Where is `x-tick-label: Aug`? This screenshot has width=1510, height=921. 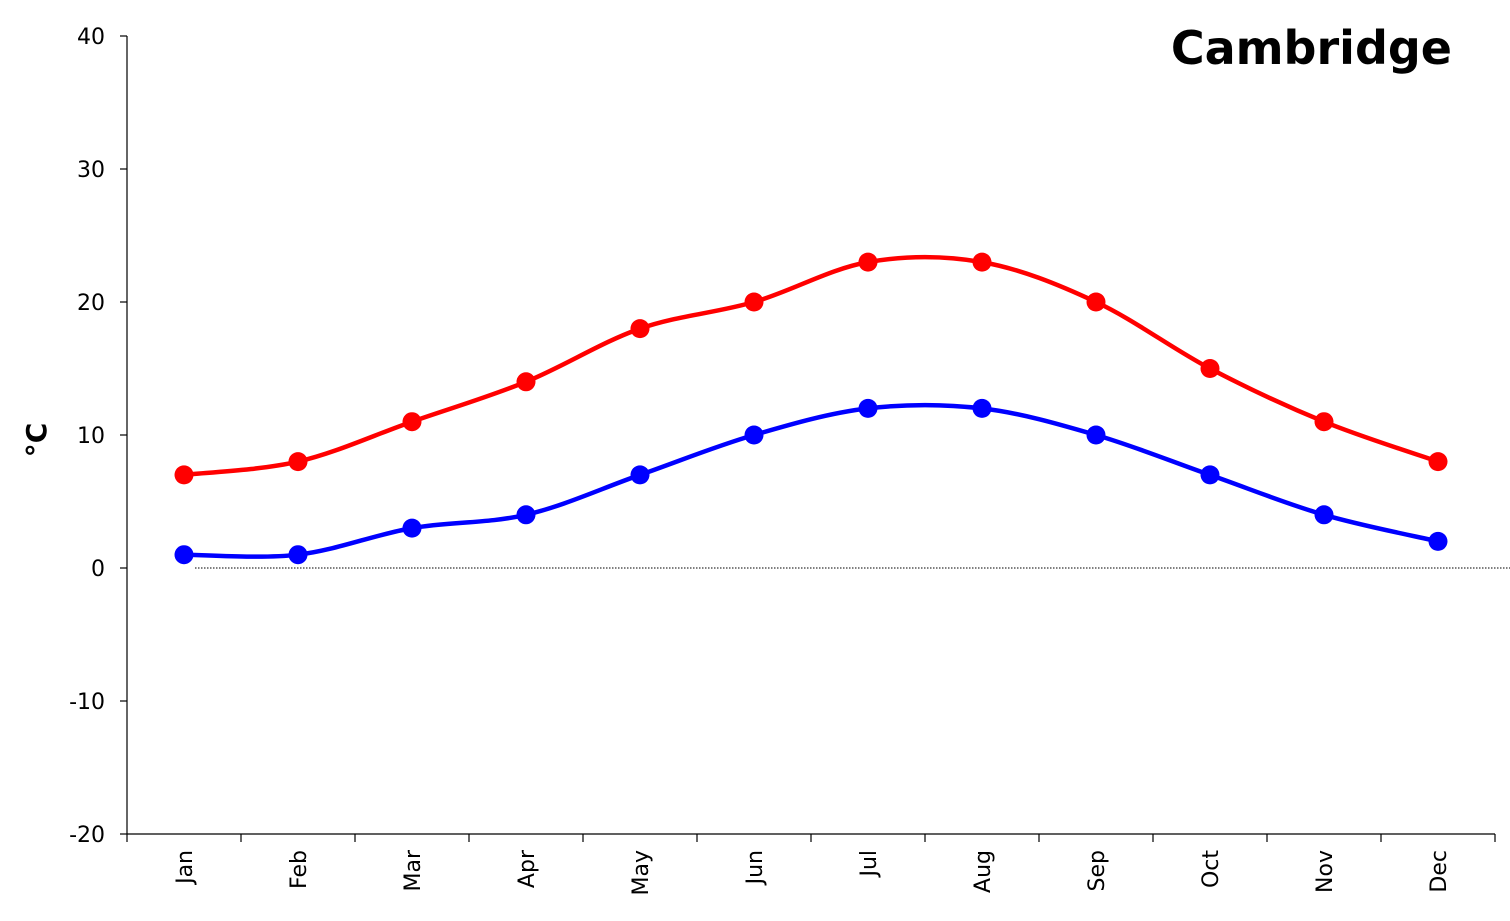
x-tick-label: Aug is located at coordinates (983, 871).